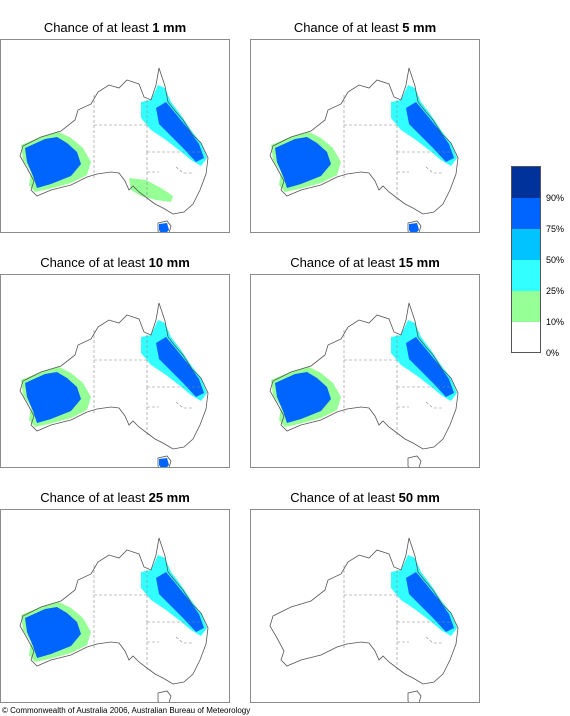 This screenshot has height=716, width=570. I want to click on panel-title: Chance of at least 25 mm, so click(115, 498).